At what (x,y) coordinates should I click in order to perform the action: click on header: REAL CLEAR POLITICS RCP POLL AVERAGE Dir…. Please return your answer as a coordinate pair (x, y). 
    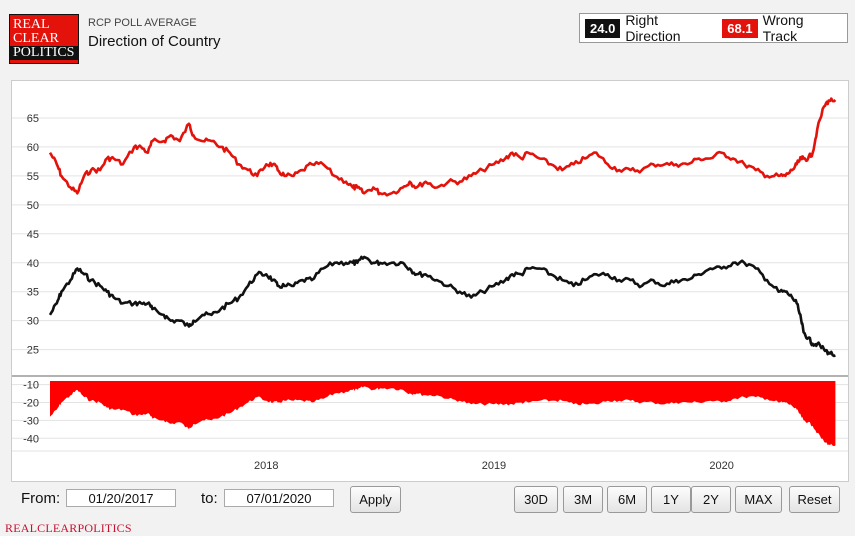
    Looking at the image, I should click on (427, 39).